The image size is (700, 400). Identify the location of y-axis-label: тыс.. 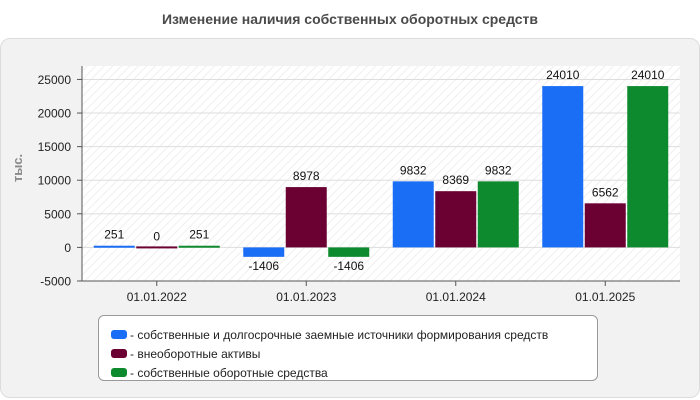
(17, 168).